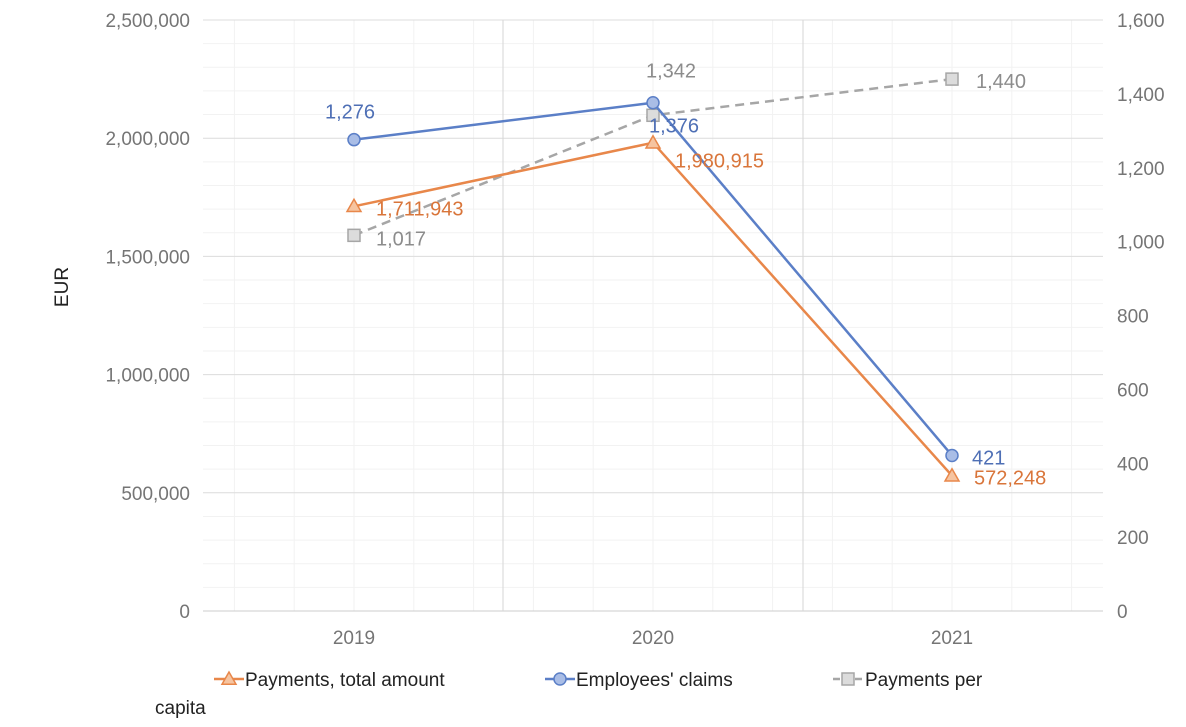 The width and height of the screenshot is (1186, 727). I want to click on right-tick-label: 800, so click(1133, 317).